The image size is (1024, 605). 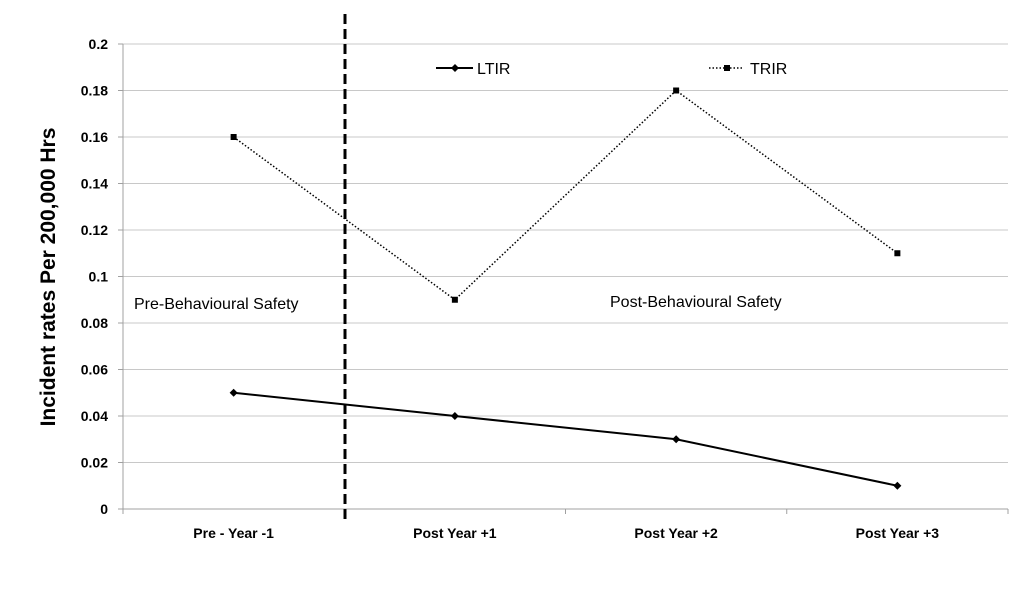 I want to click on x-tick-label: Post Year +3, so click(x=898, y=533).